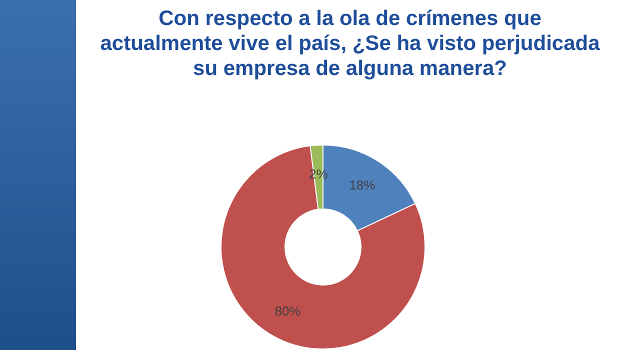 This screenshot has width=630, height=350. What do you see at coordinates (318, 174) in the screenshot?
I see `data-label: 2%` at bounding box center [318, 174].